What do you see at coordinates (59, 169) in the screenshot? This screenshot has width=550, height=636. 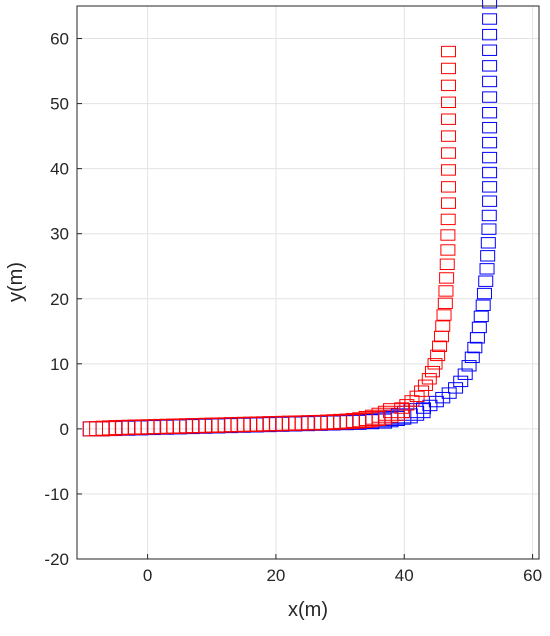 I see `y-tick-label: 40` at bounding box center [59, 169].